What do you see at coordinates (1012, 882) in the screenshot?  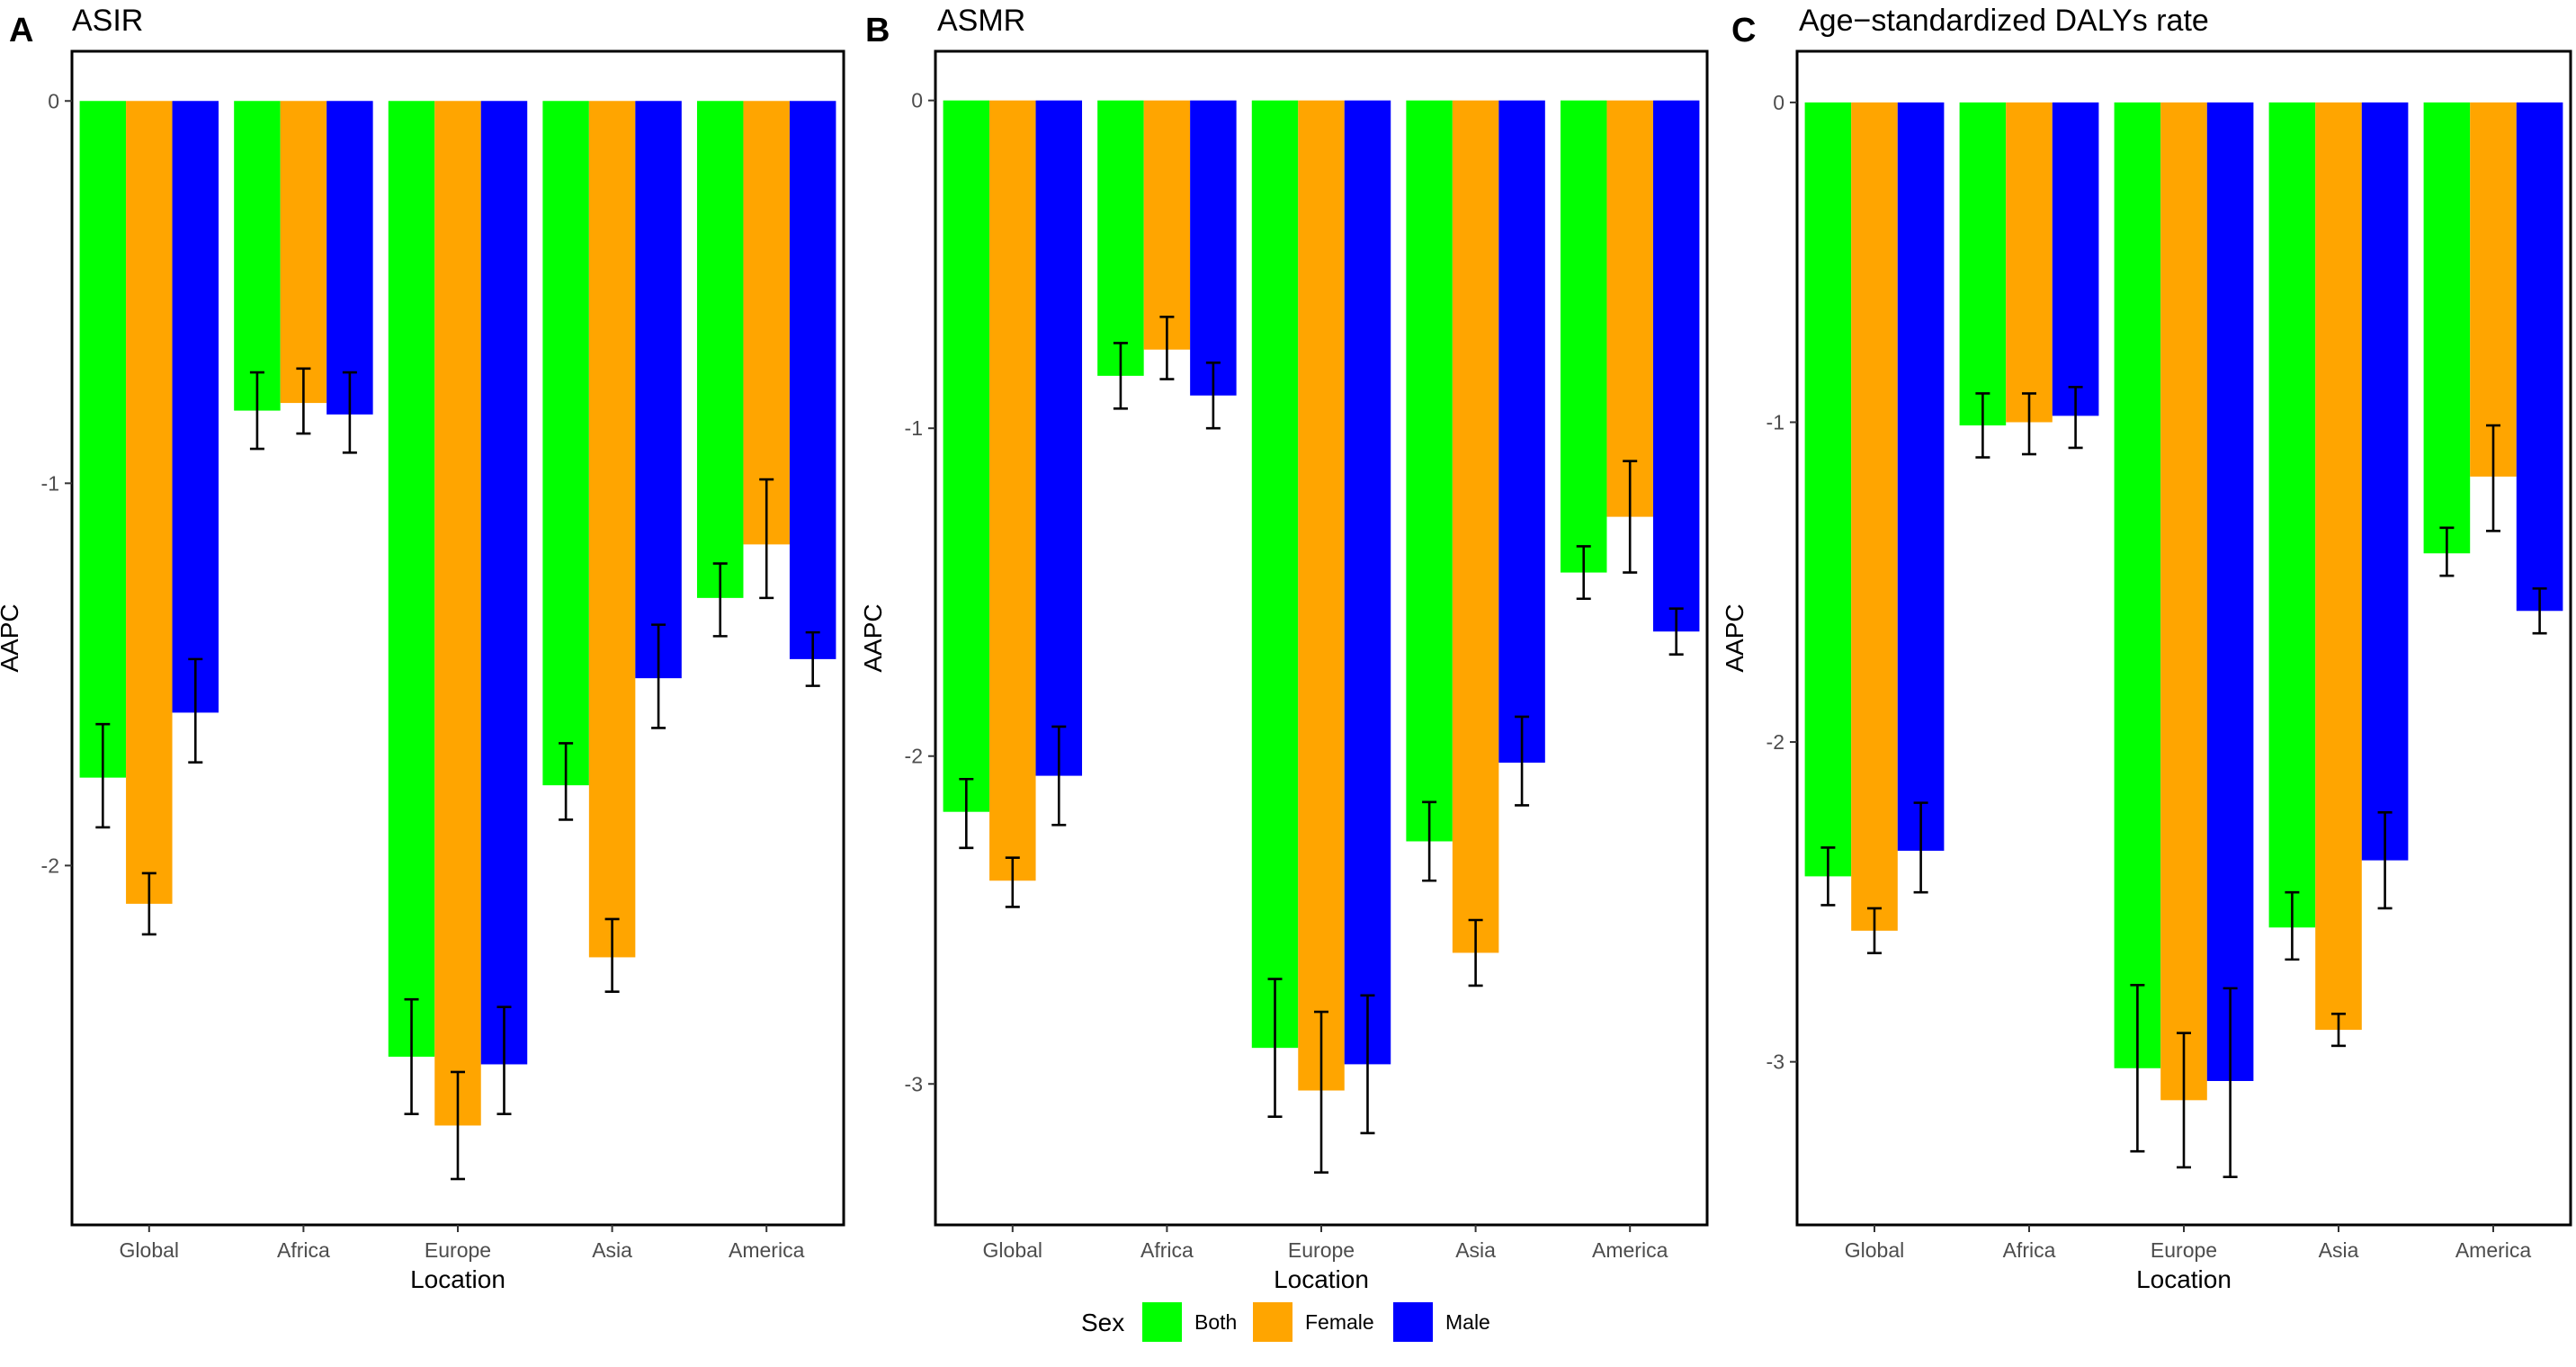 I see `error-bar-female-global` at bounding box center [1012, 882].